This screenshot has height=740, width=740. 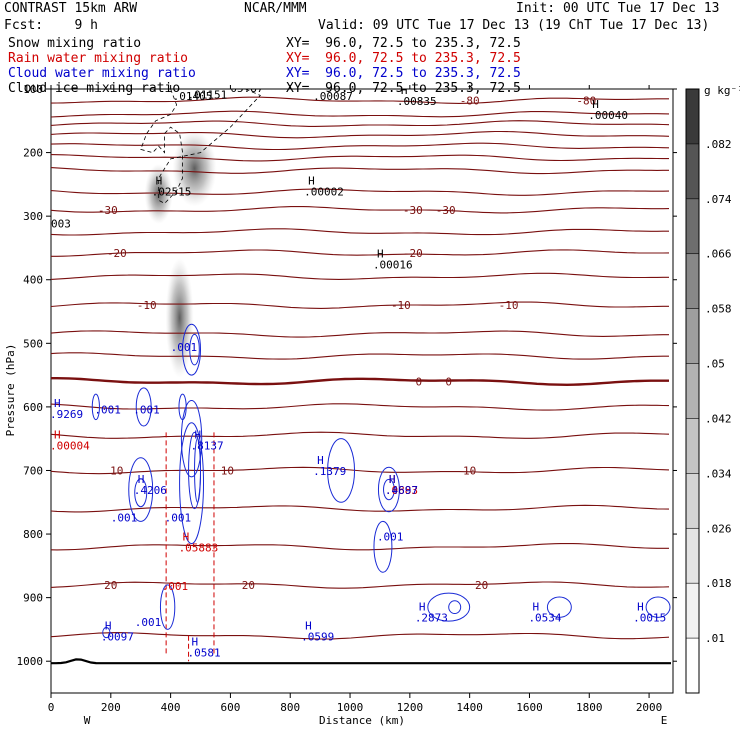 What do you see at coordinates (431, 617) in the screenshot?
I see `extremum-value: .2873` at bounding box center [431, 617].